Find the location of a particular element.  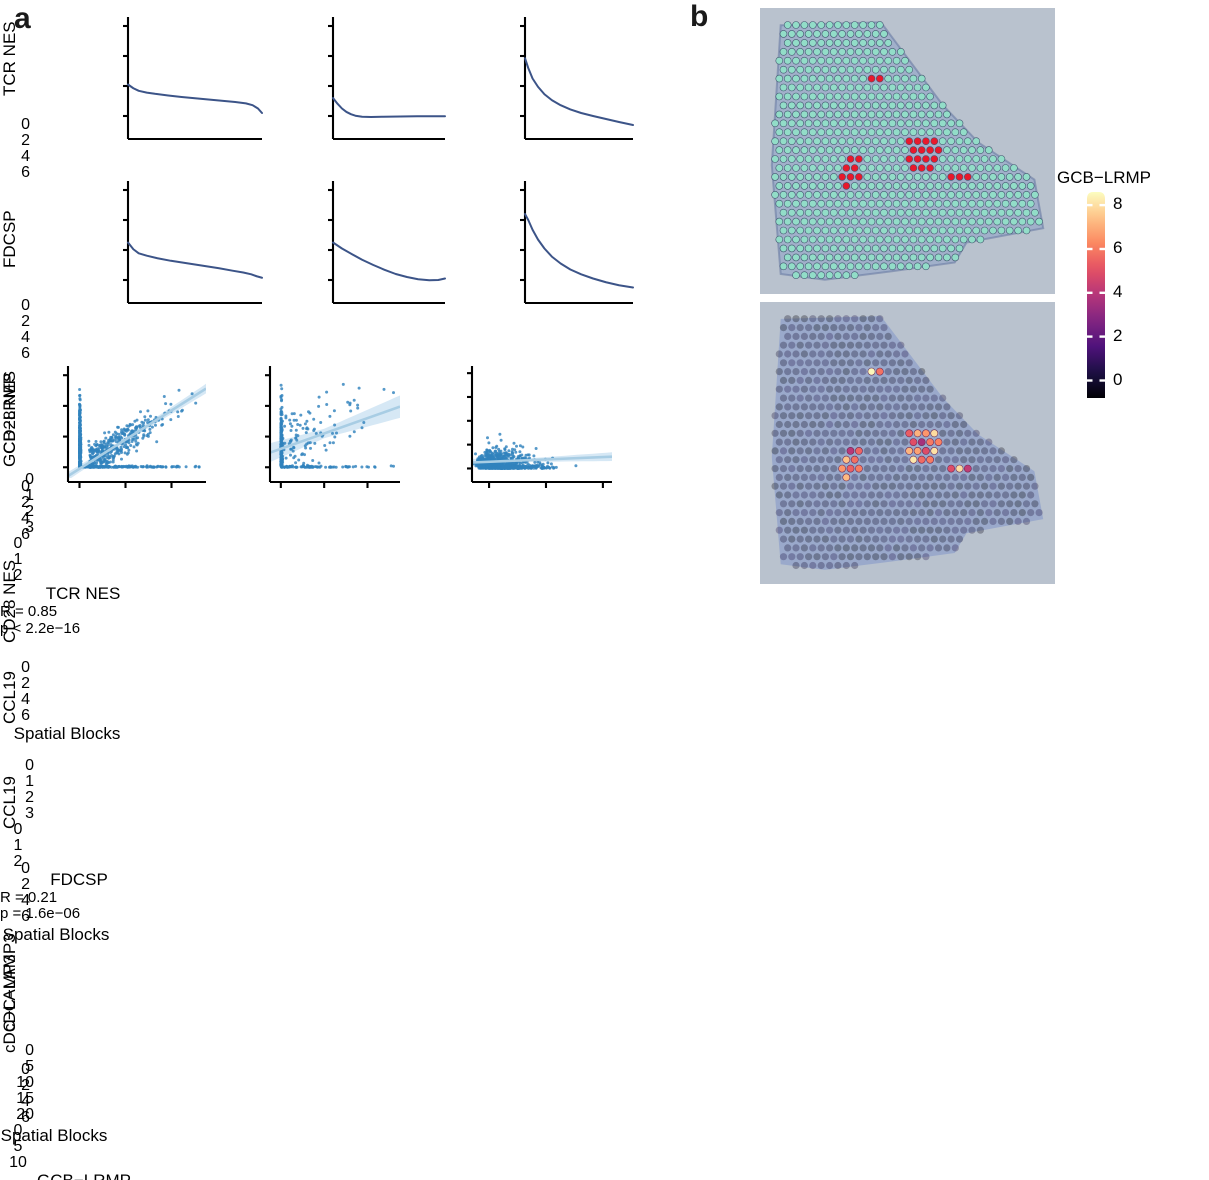

panel-a-letter: a is located at coordinates (22, 18).